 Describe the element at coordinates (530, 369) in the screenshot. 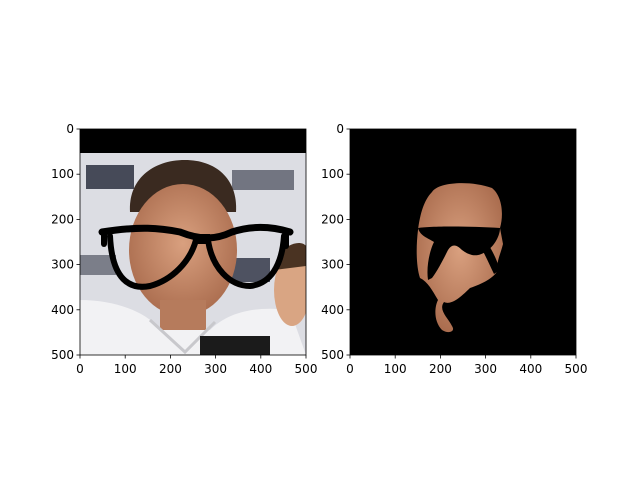

I see `right-x-tick-label: 400` at that location.